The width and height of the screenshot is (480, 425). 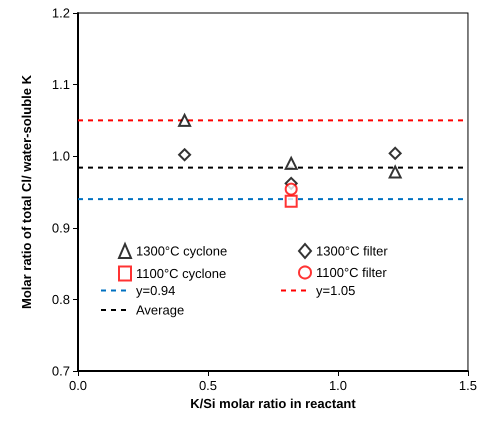 What do you see at coordinates (181, 273) in the screenshot?
I see `legend-label: 1100°C cyclone` at bounding box center [181, 273].